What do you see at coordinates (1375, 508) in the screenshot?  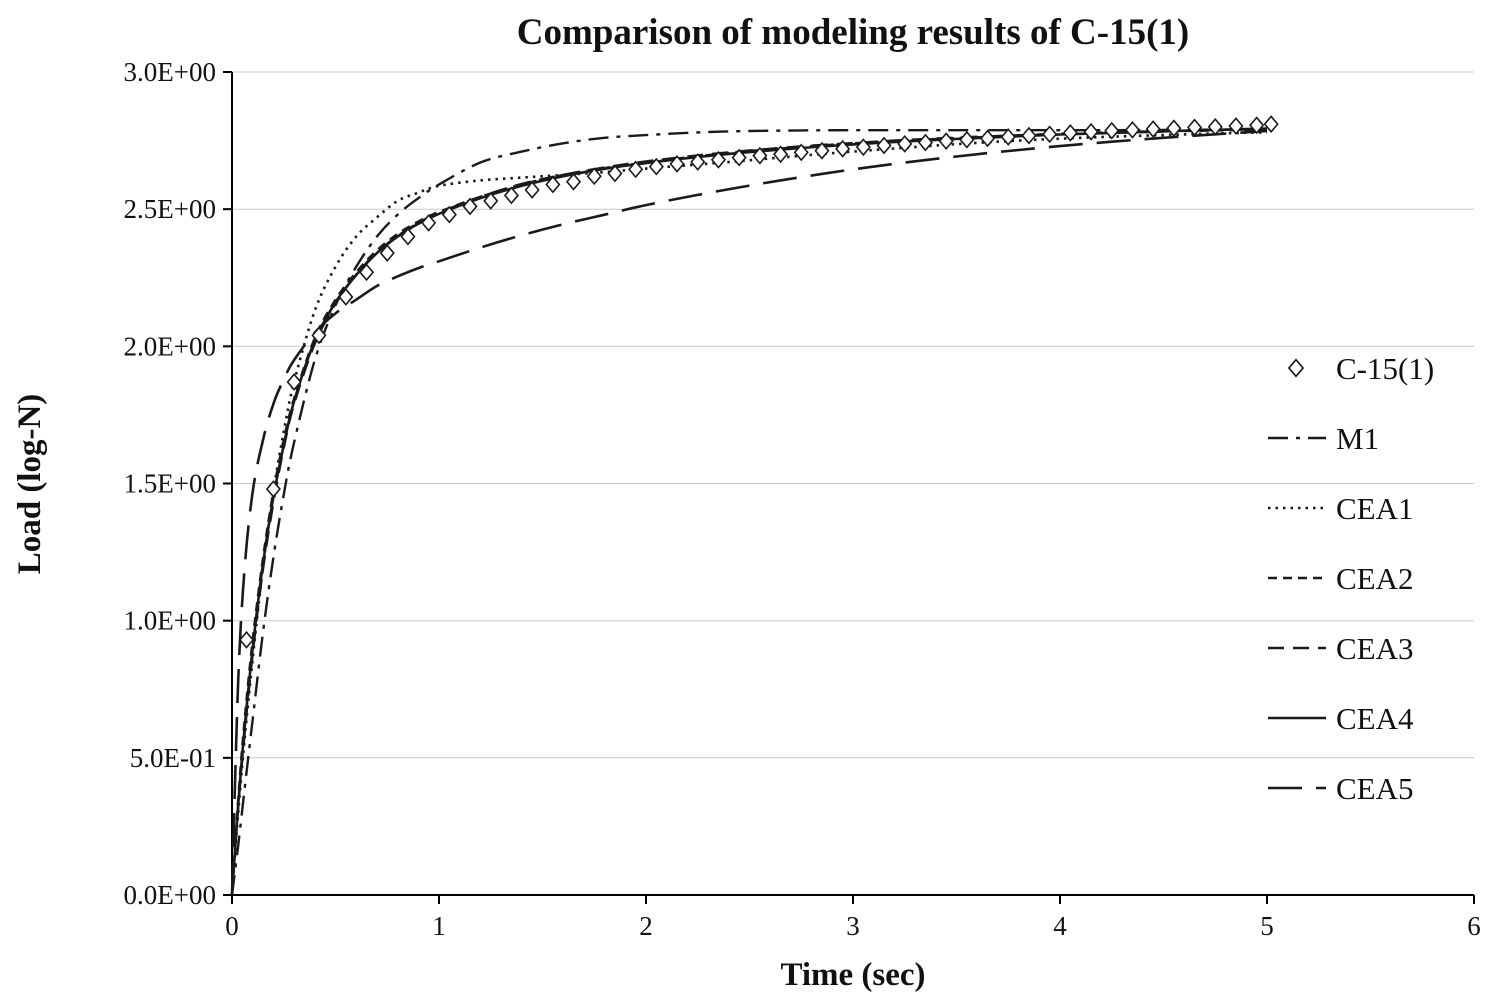 I see `legend-label: CEA1` at bounding box center [1375, 508].